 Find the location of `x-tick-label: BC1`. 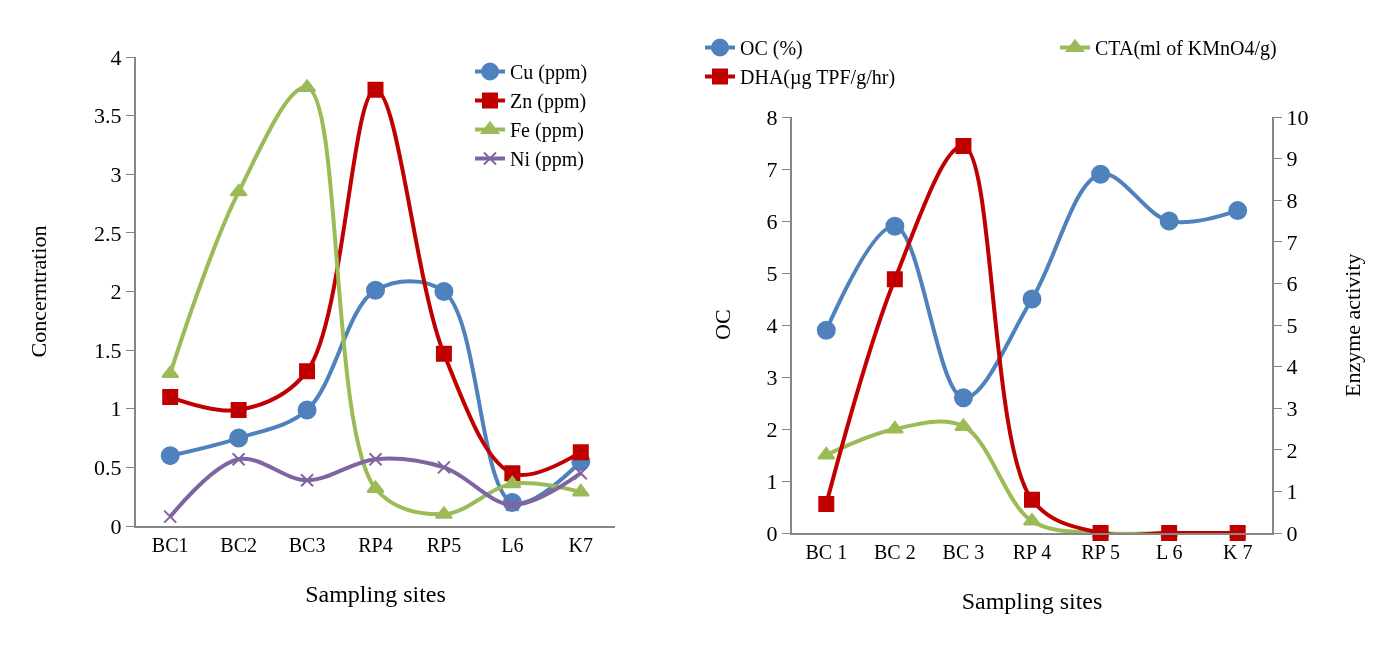

x-tick-label: BC1 is located at coordinates (170, 545).